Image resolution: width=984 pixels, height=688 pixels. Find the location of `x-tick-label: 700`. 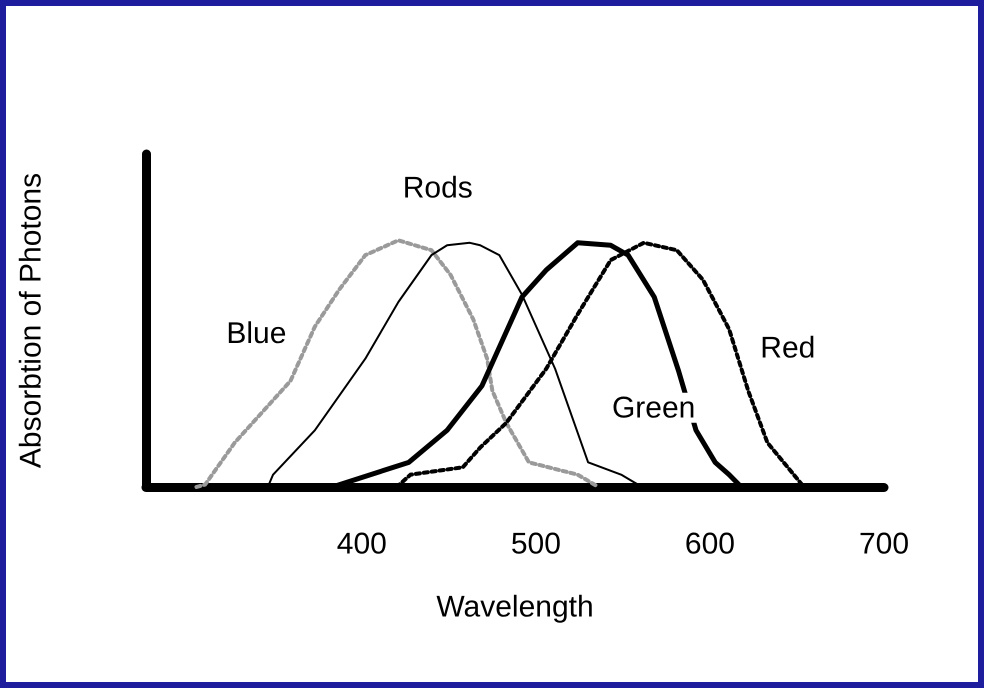

x-tick-label: 700 is located at coordinates (884, 544).